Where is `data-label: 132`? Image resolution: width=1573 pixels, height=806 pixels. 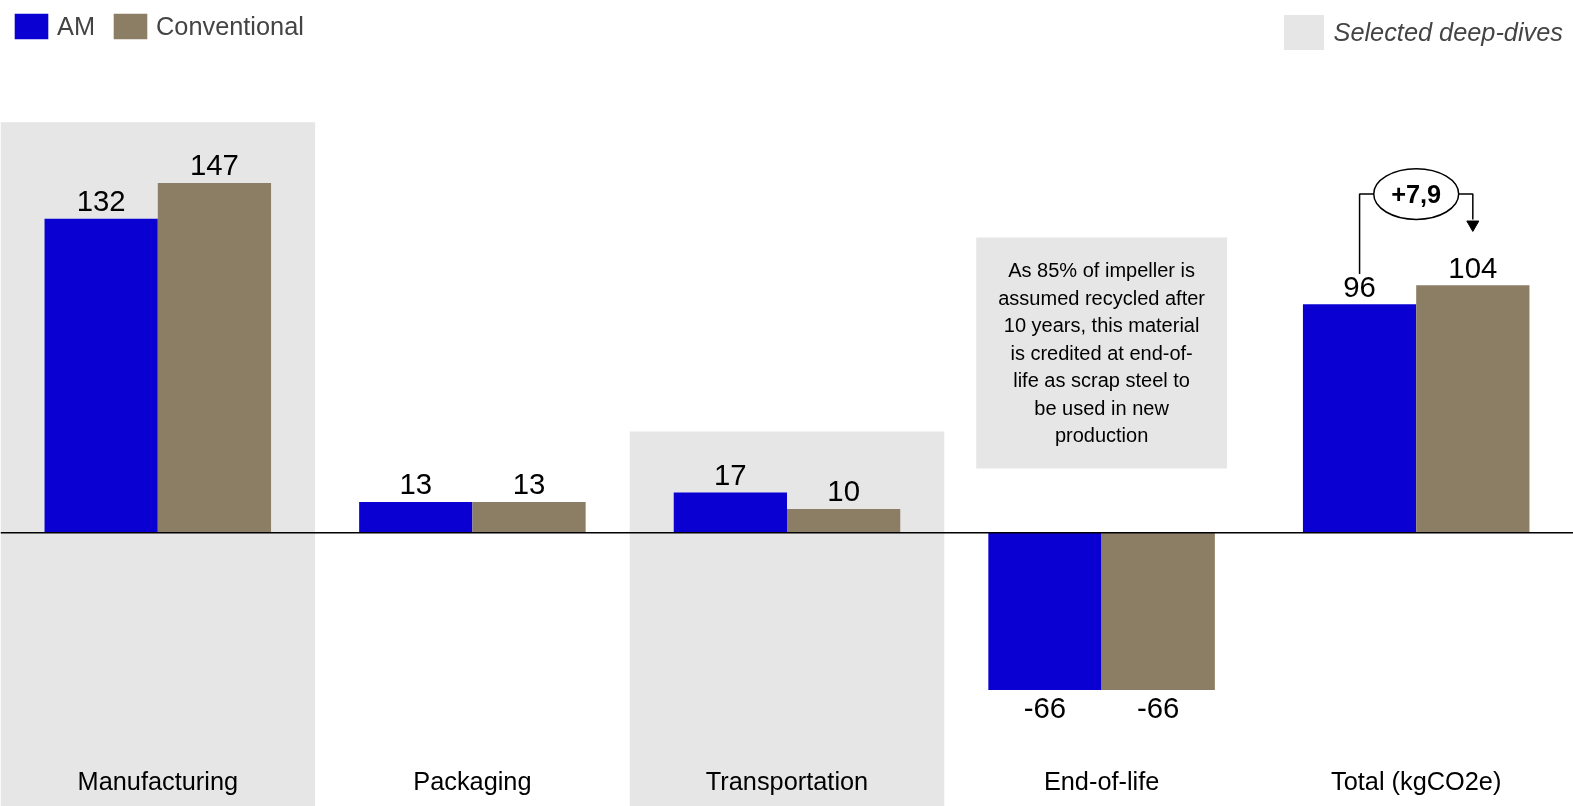
data-label: 132 is located at coordinates (101, 201).